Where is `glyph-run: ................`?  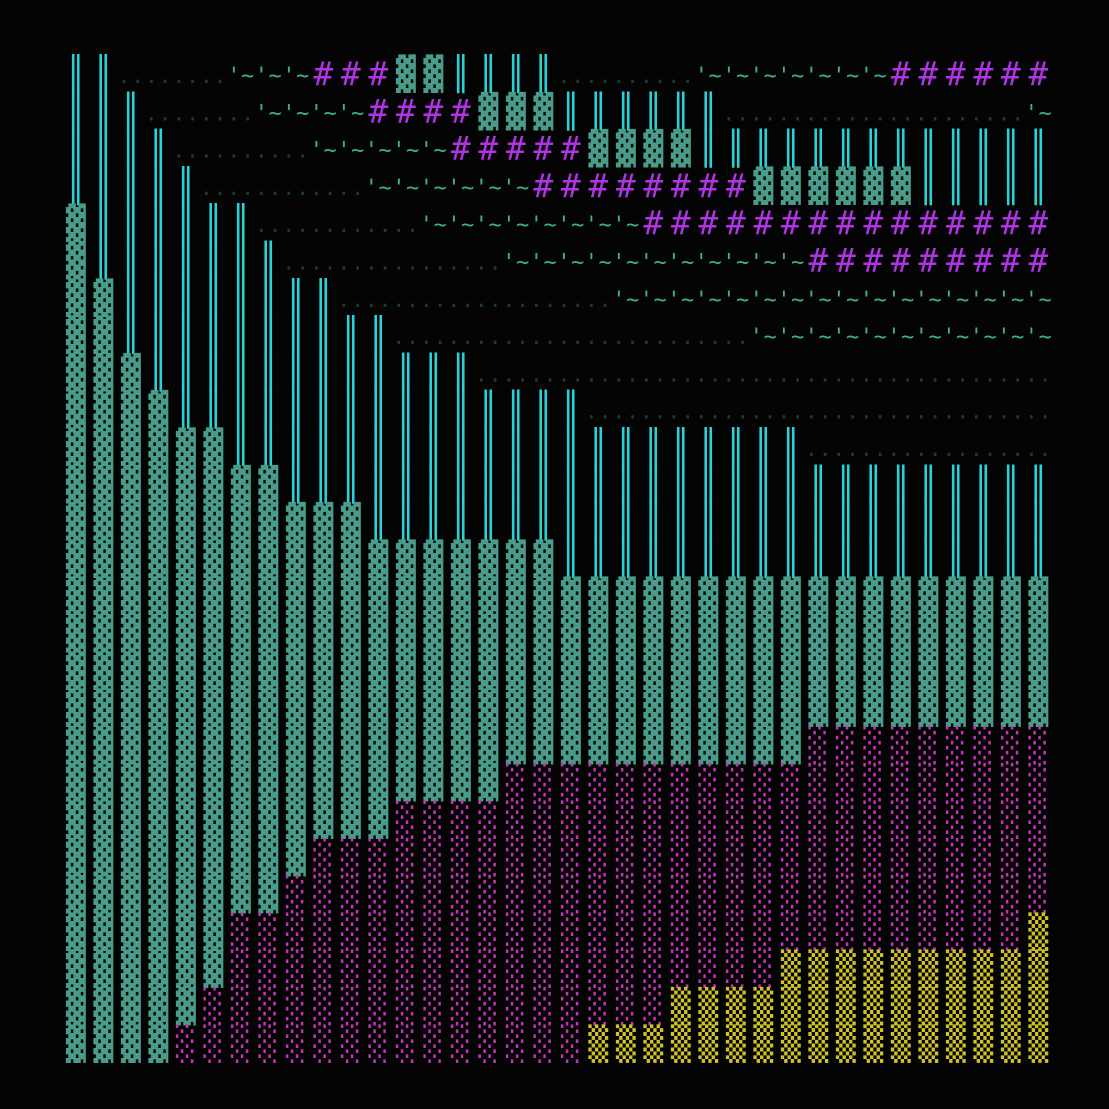 glyph-run: ................ is located at coordinates (392, 263).